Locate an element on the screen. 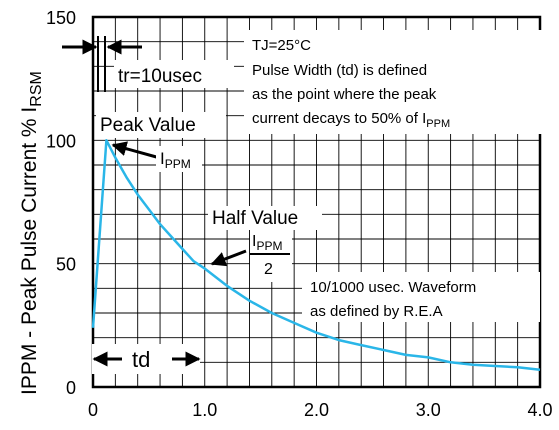  tr-label: tr=10usec is located at coordinates (160, 76).